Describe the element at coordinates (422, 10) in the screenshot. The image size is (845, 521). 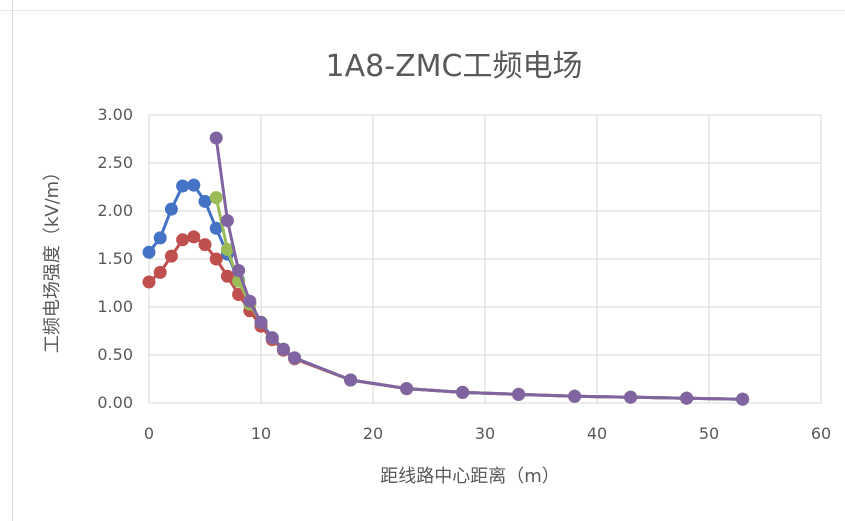
I see `frame-edge-top` at that location.